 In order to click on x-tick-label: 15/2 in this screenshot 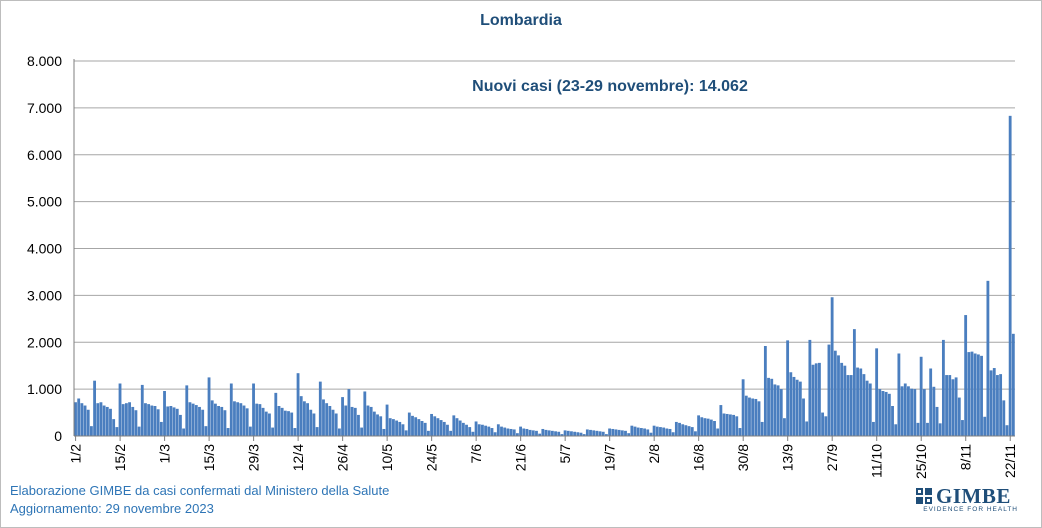, I will do `click(120, 457)`.